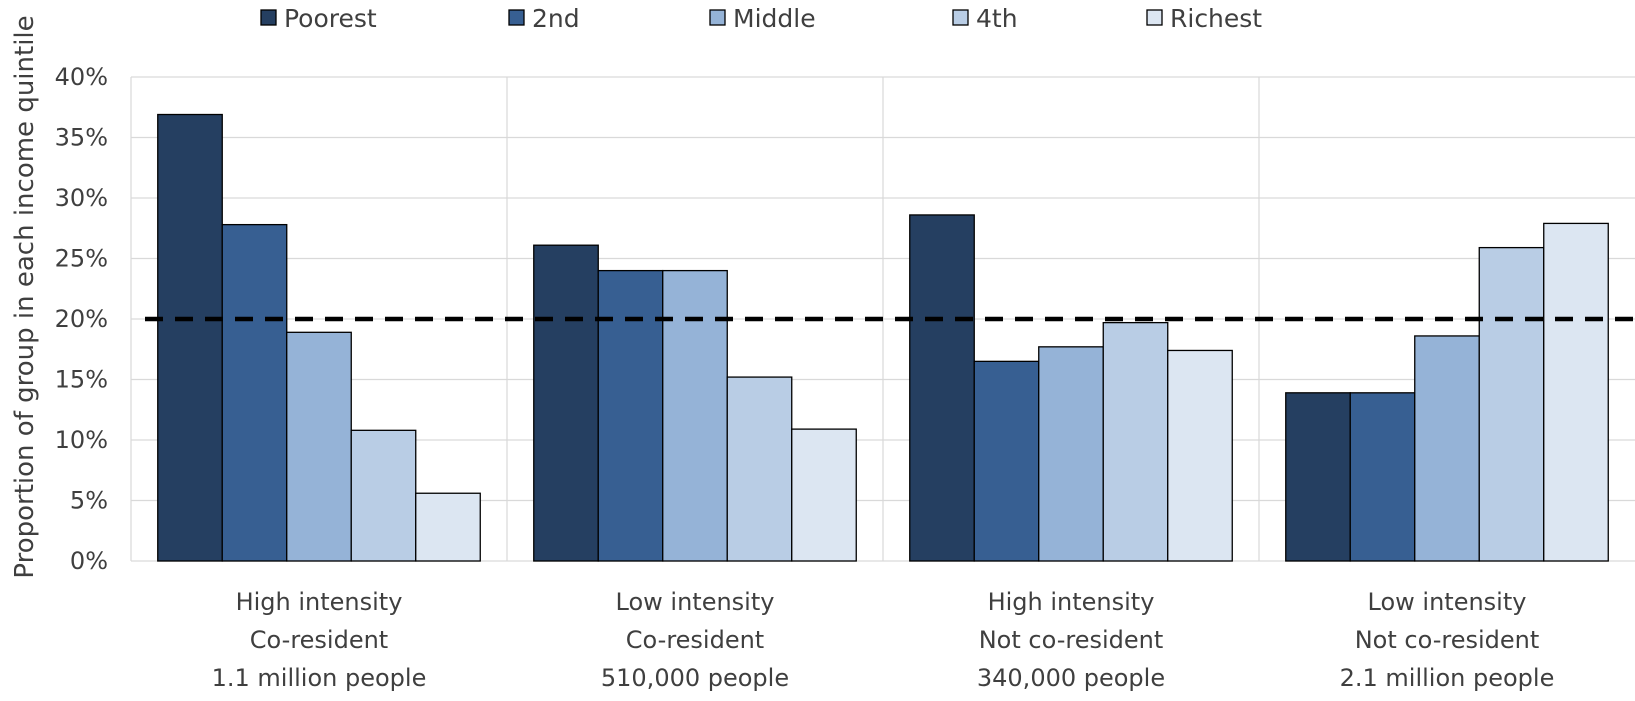 The width and height of the screenshot is (1635, 701). What do you see at coordinates (1447, 678) in the screenshot?
I see `x-category-label: 2.1 million people` at bounding box center [1447, 678].